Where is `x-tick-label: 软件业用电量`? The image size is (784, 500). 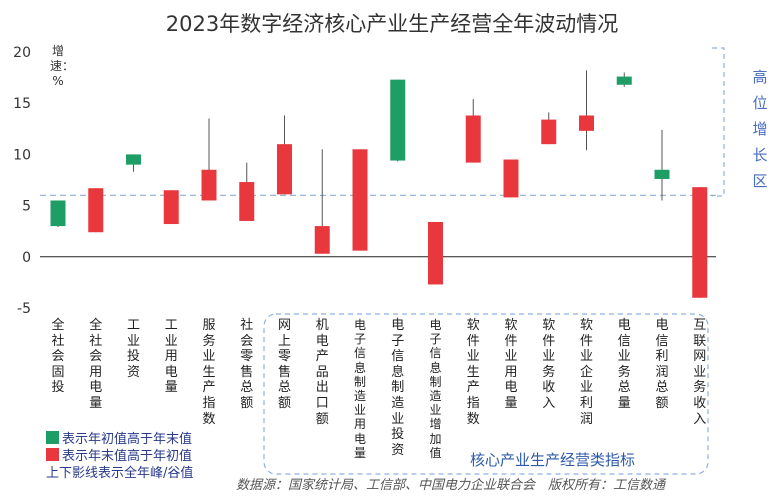
x-tick-label: 软件业用电量 is located at coordinates (511, 364).